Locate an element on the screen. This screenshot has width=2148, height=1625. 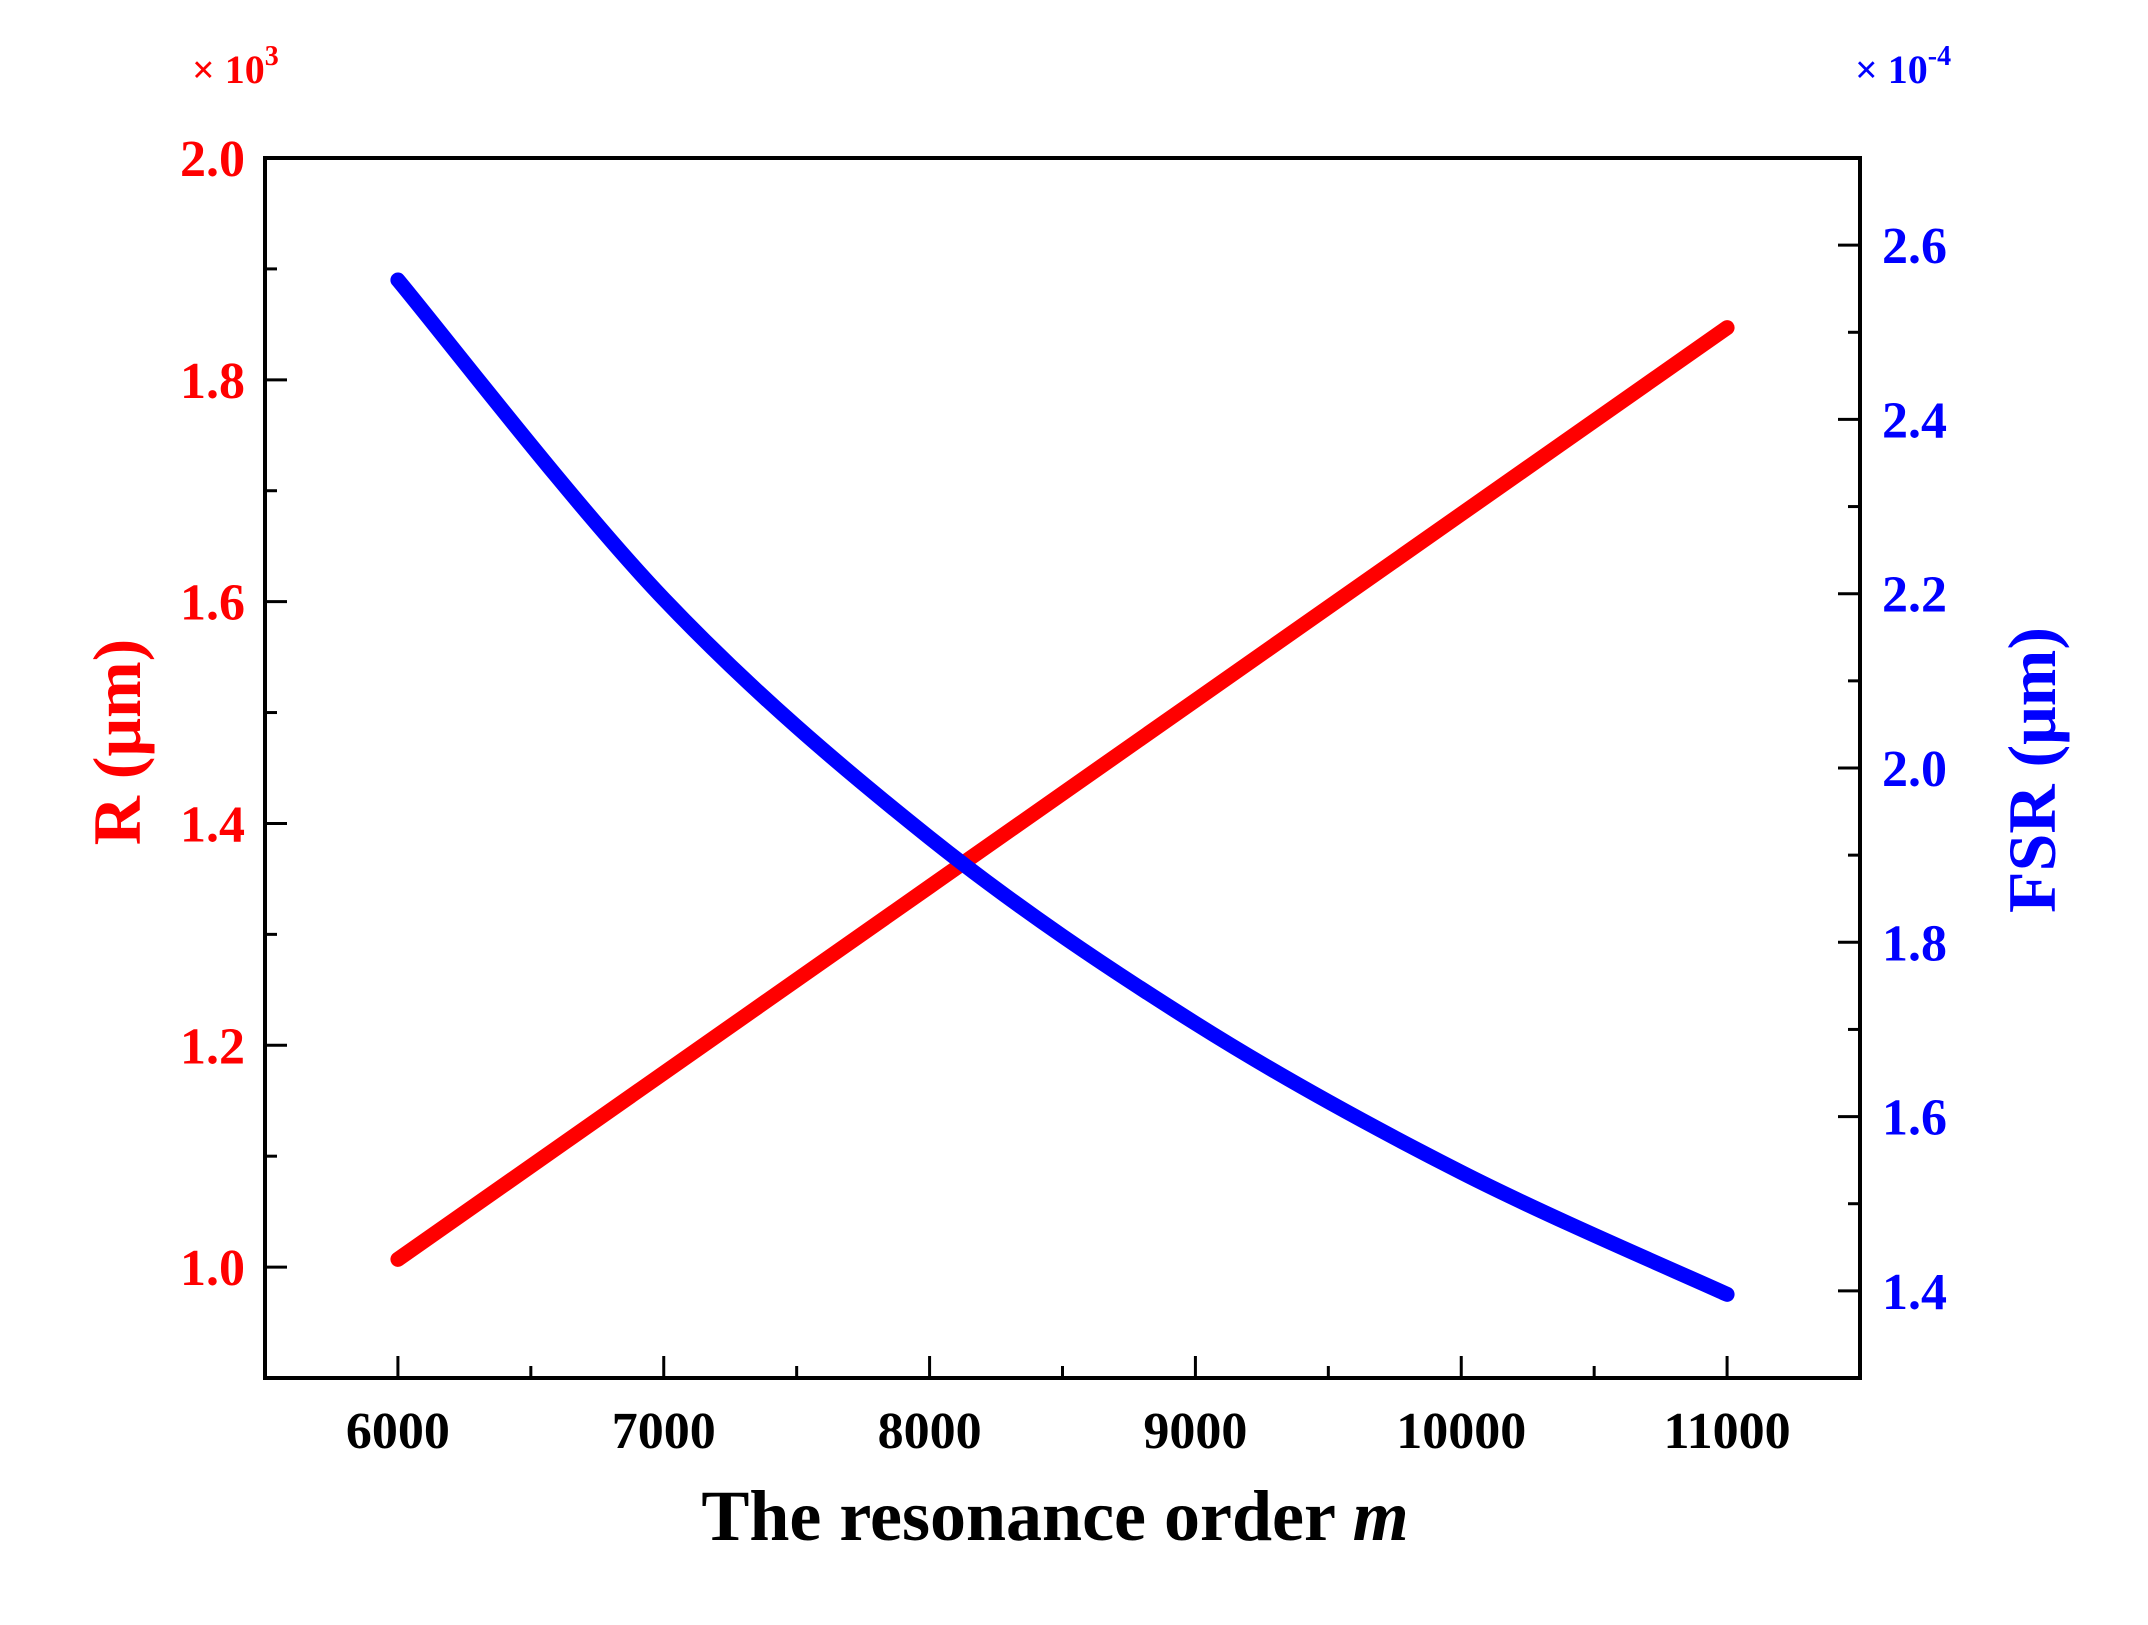
y-left-axis: 1.0 1.2 1.4 1.6 1.8 2.0 is located at coordinates (233, 714).